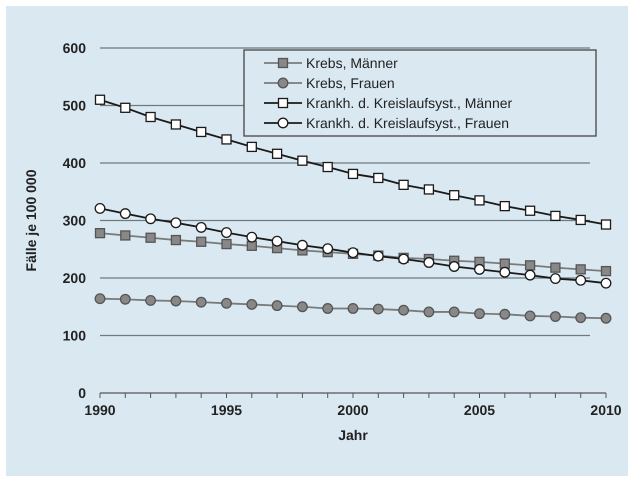  Describe the element at coordinates (226, 410) in the screenshot. I see `x-tick-label: 1995` at that location.